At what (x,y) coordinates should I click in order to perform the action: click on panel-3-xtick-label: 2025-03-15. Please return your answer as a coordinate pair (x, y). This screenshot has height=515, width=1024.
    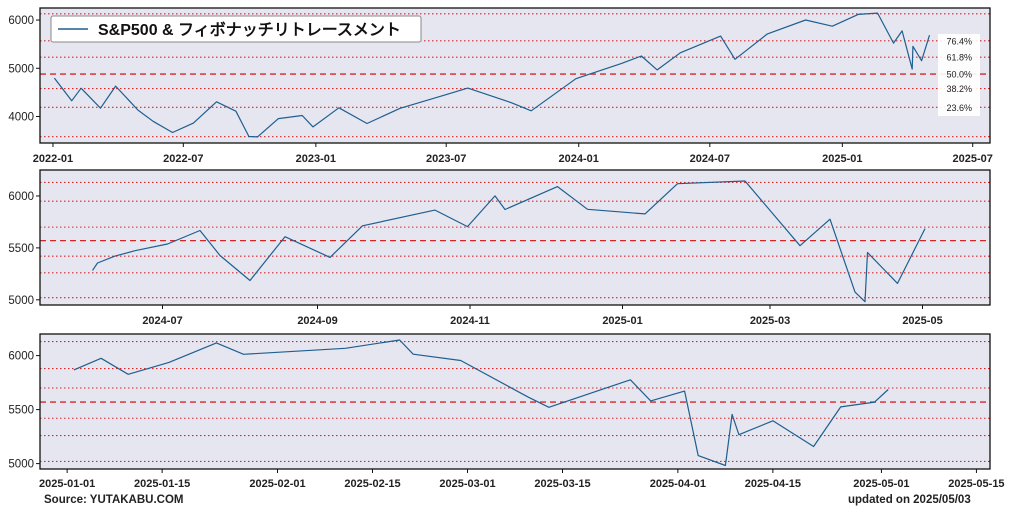
    Looking at the image, I should click on (562, 484).